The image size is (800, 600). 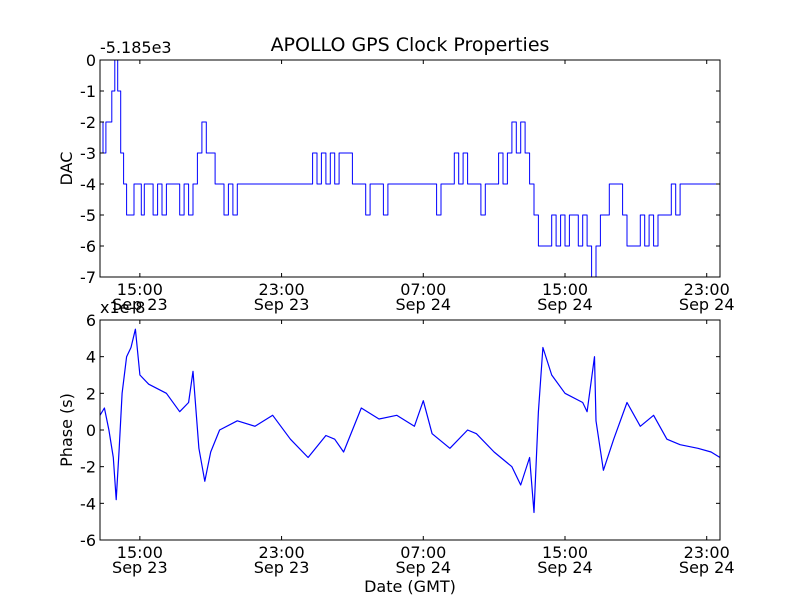 What do you see at coordinates (66, 430) in the screenshot?
I see `phase-y-axis-label: Phase (s)` at bounding box center [66, 430].